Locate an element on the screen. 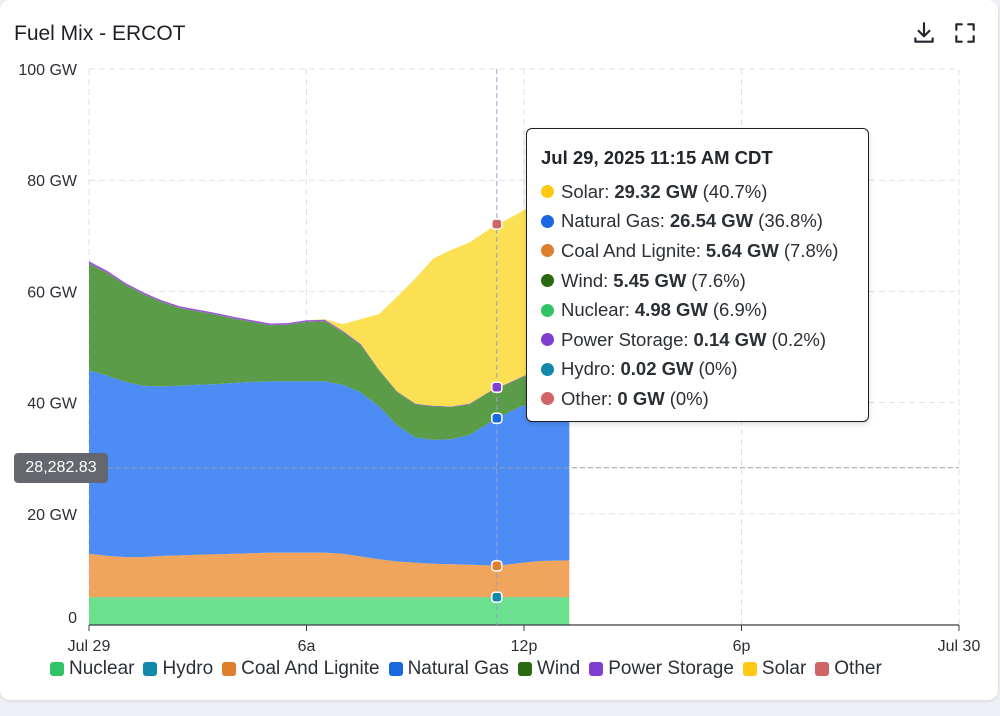 The width and height of the screenshot is (1000, 716). tooltip-row: Power Storage:0.14 GW (0.2%) is located at coordinates (704, 340).